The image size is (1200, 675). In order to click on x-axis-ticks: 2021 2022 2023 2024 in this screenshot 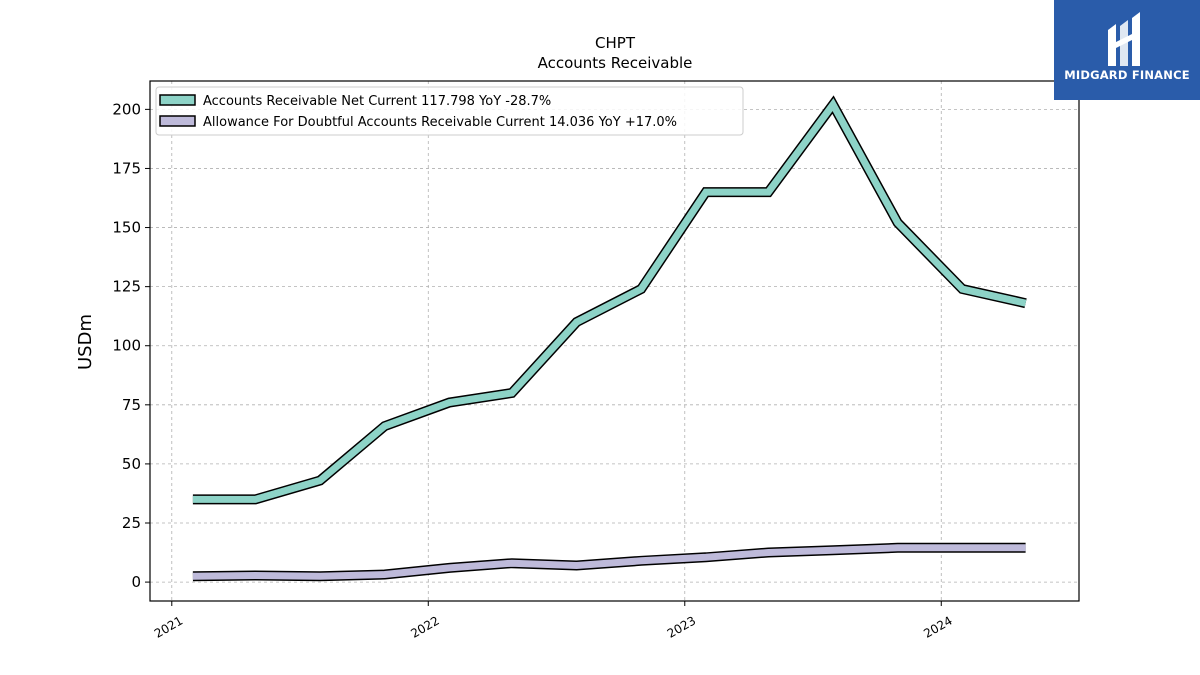, I will do `click(553, 621)`.